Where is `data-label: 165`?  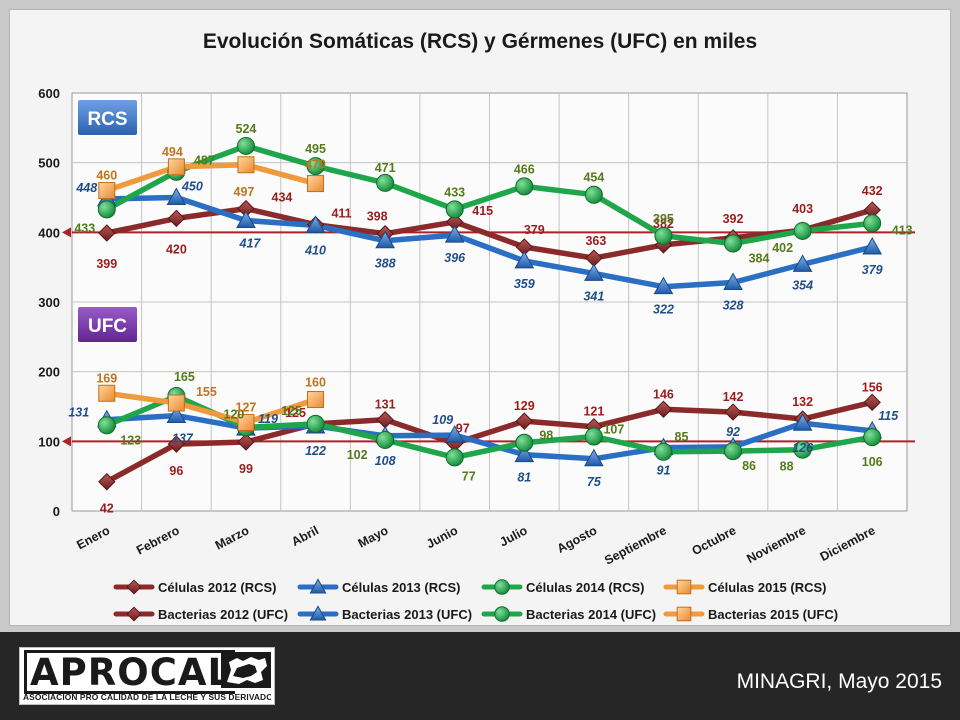
data-label: 165 is located at coordinates (184, 377).